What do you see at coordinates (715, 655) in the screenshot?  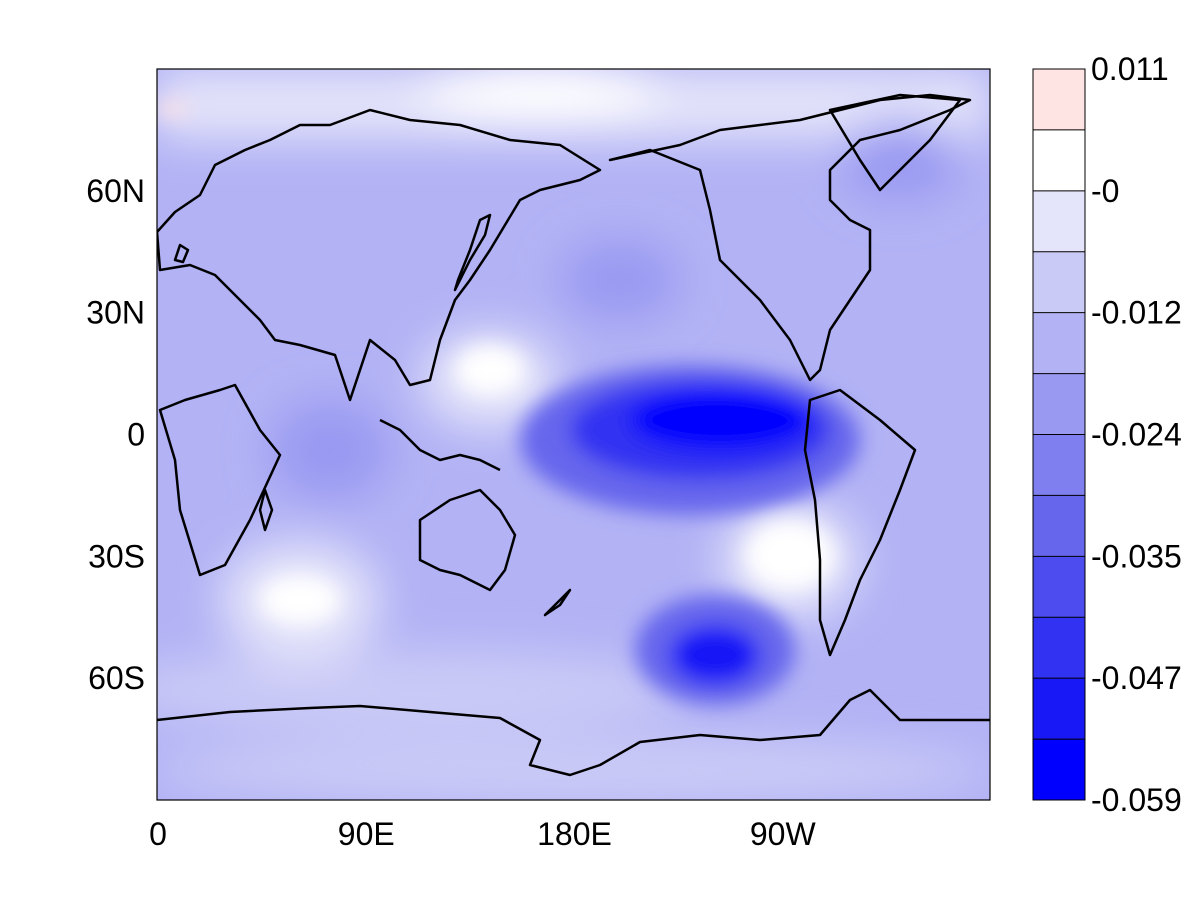 I see `southern-ocean-core` at bounding box center [715, 655].